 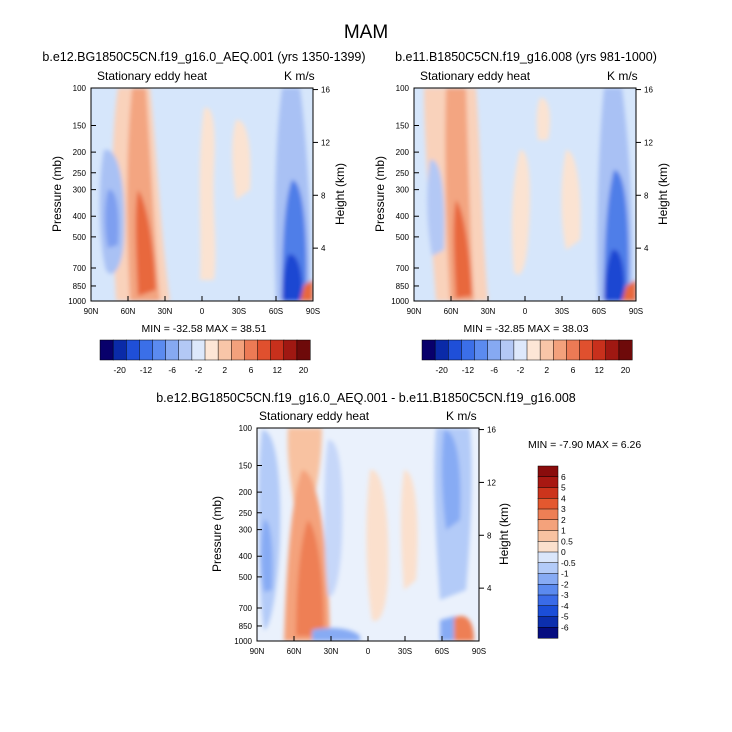 What do you see at coordinates (565, 574) in the screenshot?
I see `colorbar-label: -1` at bounding box center [565, 574].